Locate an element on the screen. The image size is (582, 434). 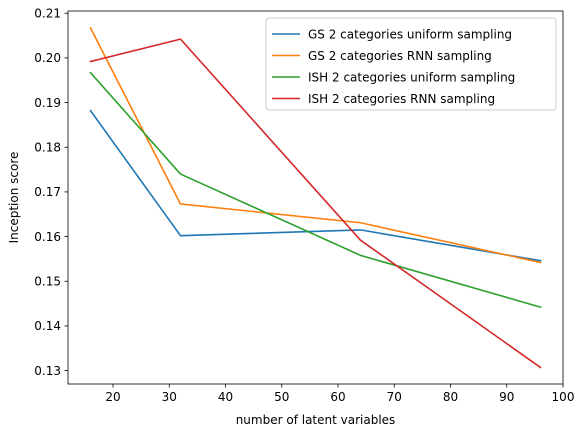
x-tick-label: 100 is located at coordinates (563, 397).